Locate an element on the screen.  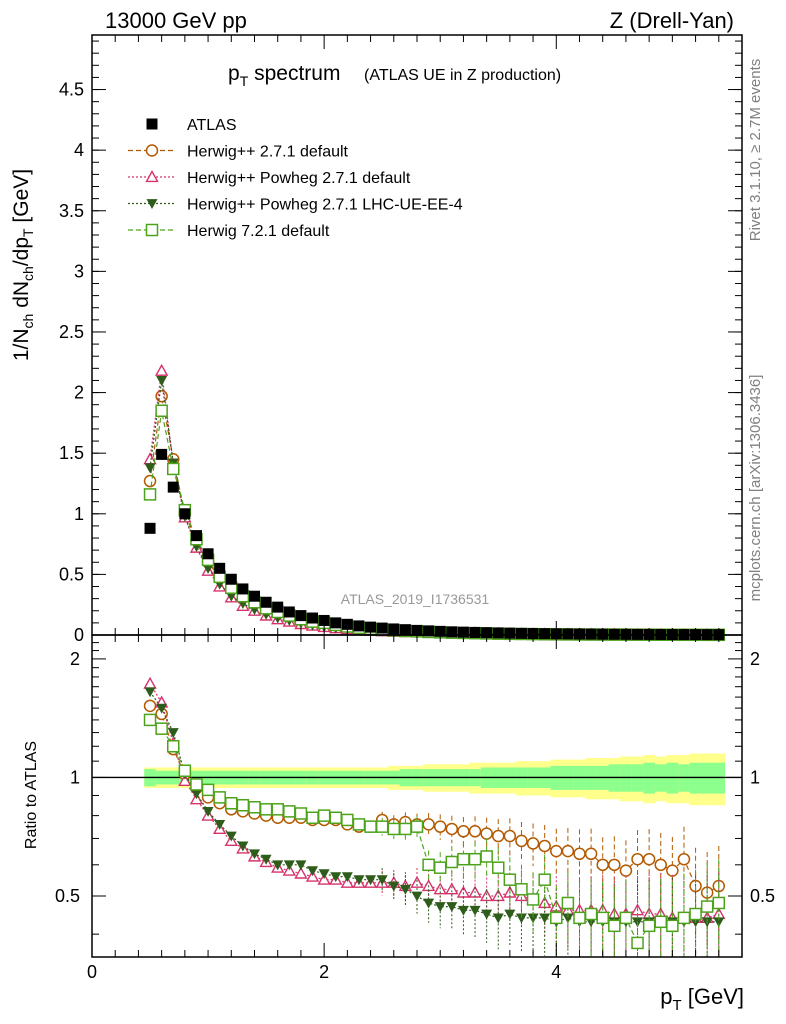
plot-title: pT spectrum is located at coordinates (284, 75).